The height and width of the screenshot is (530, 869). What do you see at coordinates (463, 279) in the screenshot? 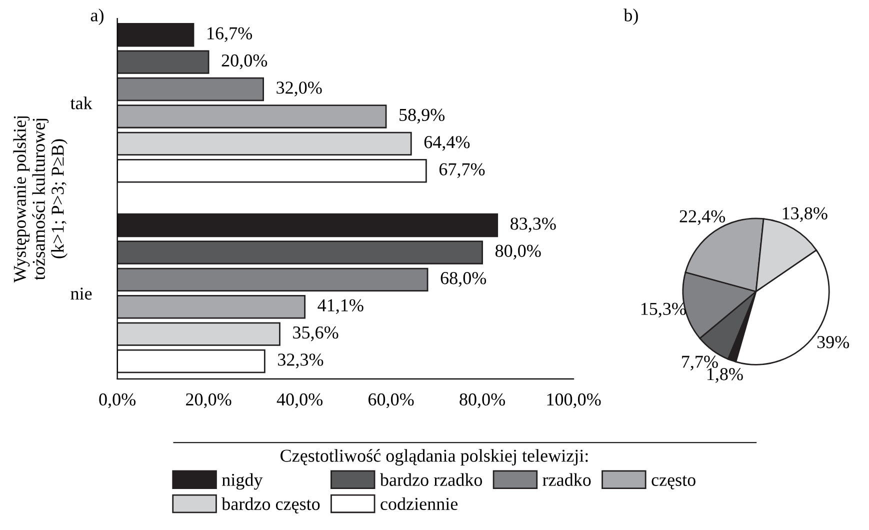
I see `data-label: 68,0%` at bounding box center [463, 279].